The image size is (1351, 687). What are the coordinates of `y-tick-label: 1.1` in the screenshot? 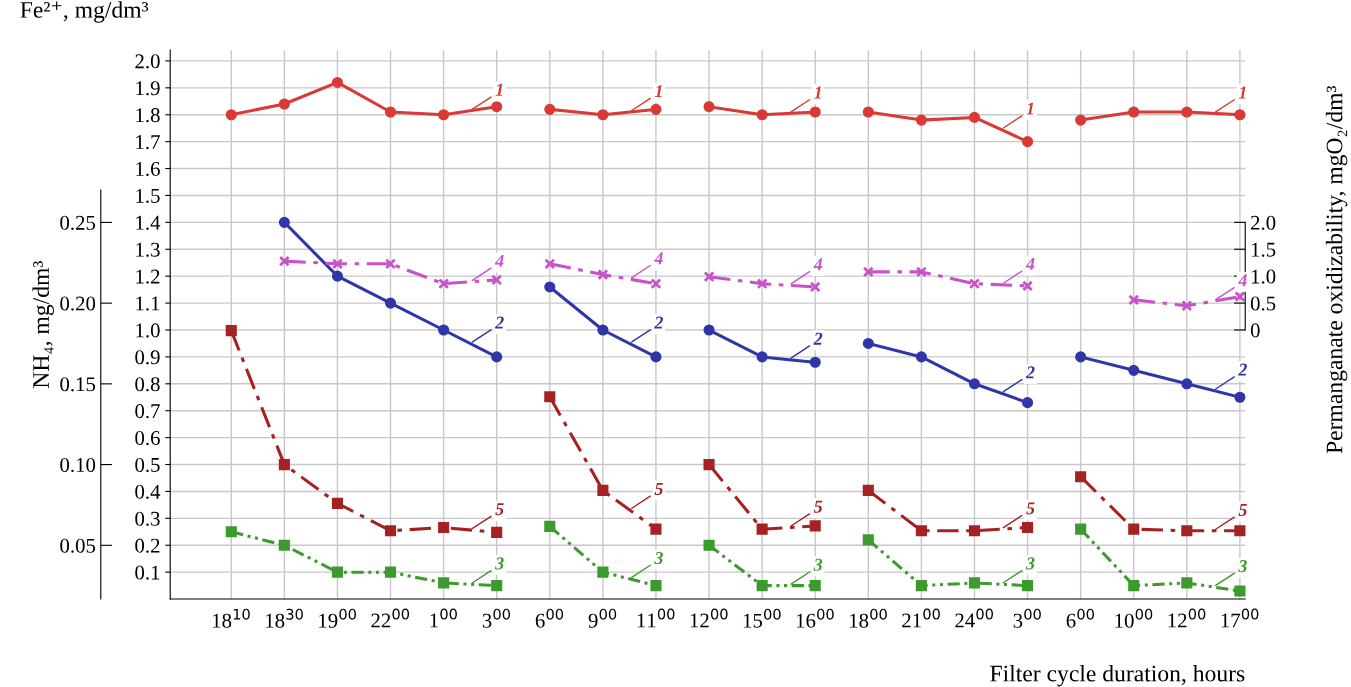 It's located at (148, 303).